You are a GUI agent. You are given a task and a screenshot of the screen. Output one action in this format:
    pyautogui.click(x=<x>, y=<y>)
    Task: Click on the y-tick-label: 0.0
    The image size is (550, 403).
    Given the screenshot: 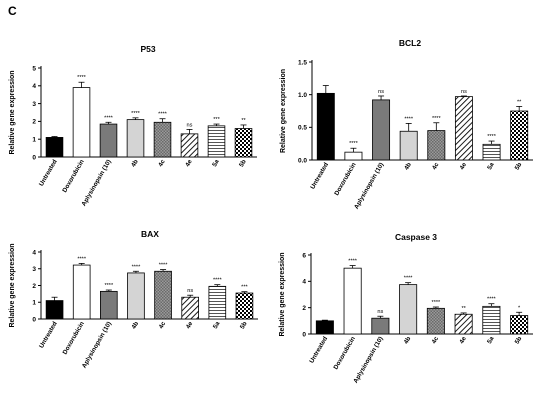 What is the action you would take?
    pyautogui.click(x=302, y=160)
    